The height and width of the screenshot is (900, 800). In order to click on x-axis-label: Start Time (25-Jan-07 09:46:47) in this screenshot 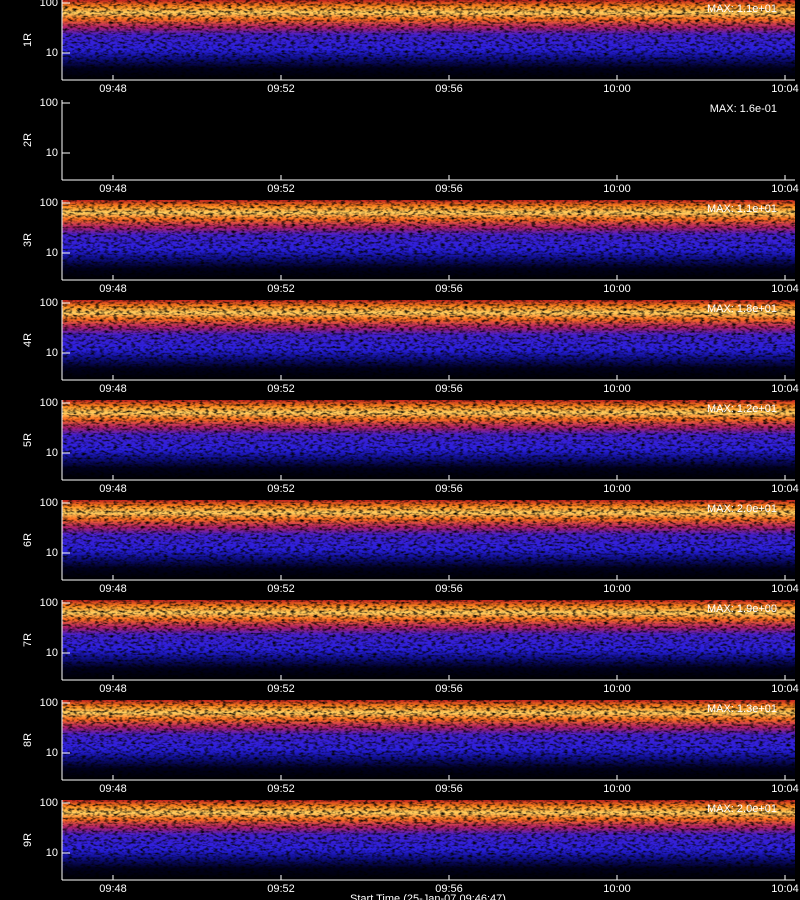, I will do `click(428, 896)`.